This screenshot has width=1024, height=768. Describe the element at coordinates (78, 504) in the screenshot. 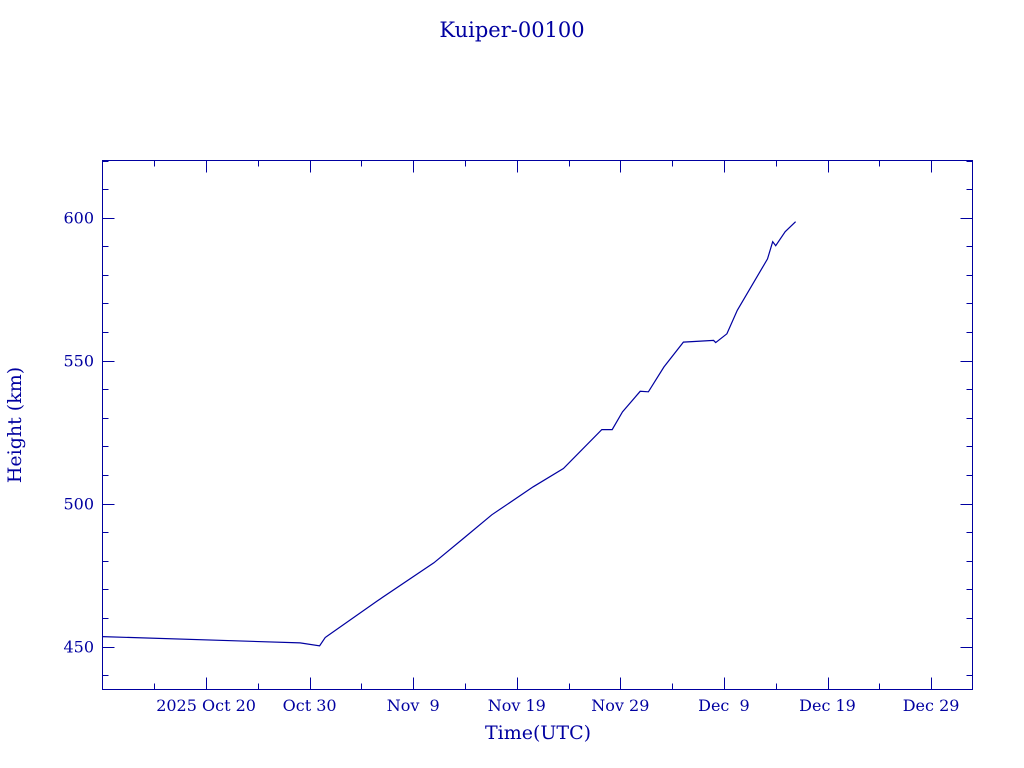

I see `y-tick-label: 500` at that location.